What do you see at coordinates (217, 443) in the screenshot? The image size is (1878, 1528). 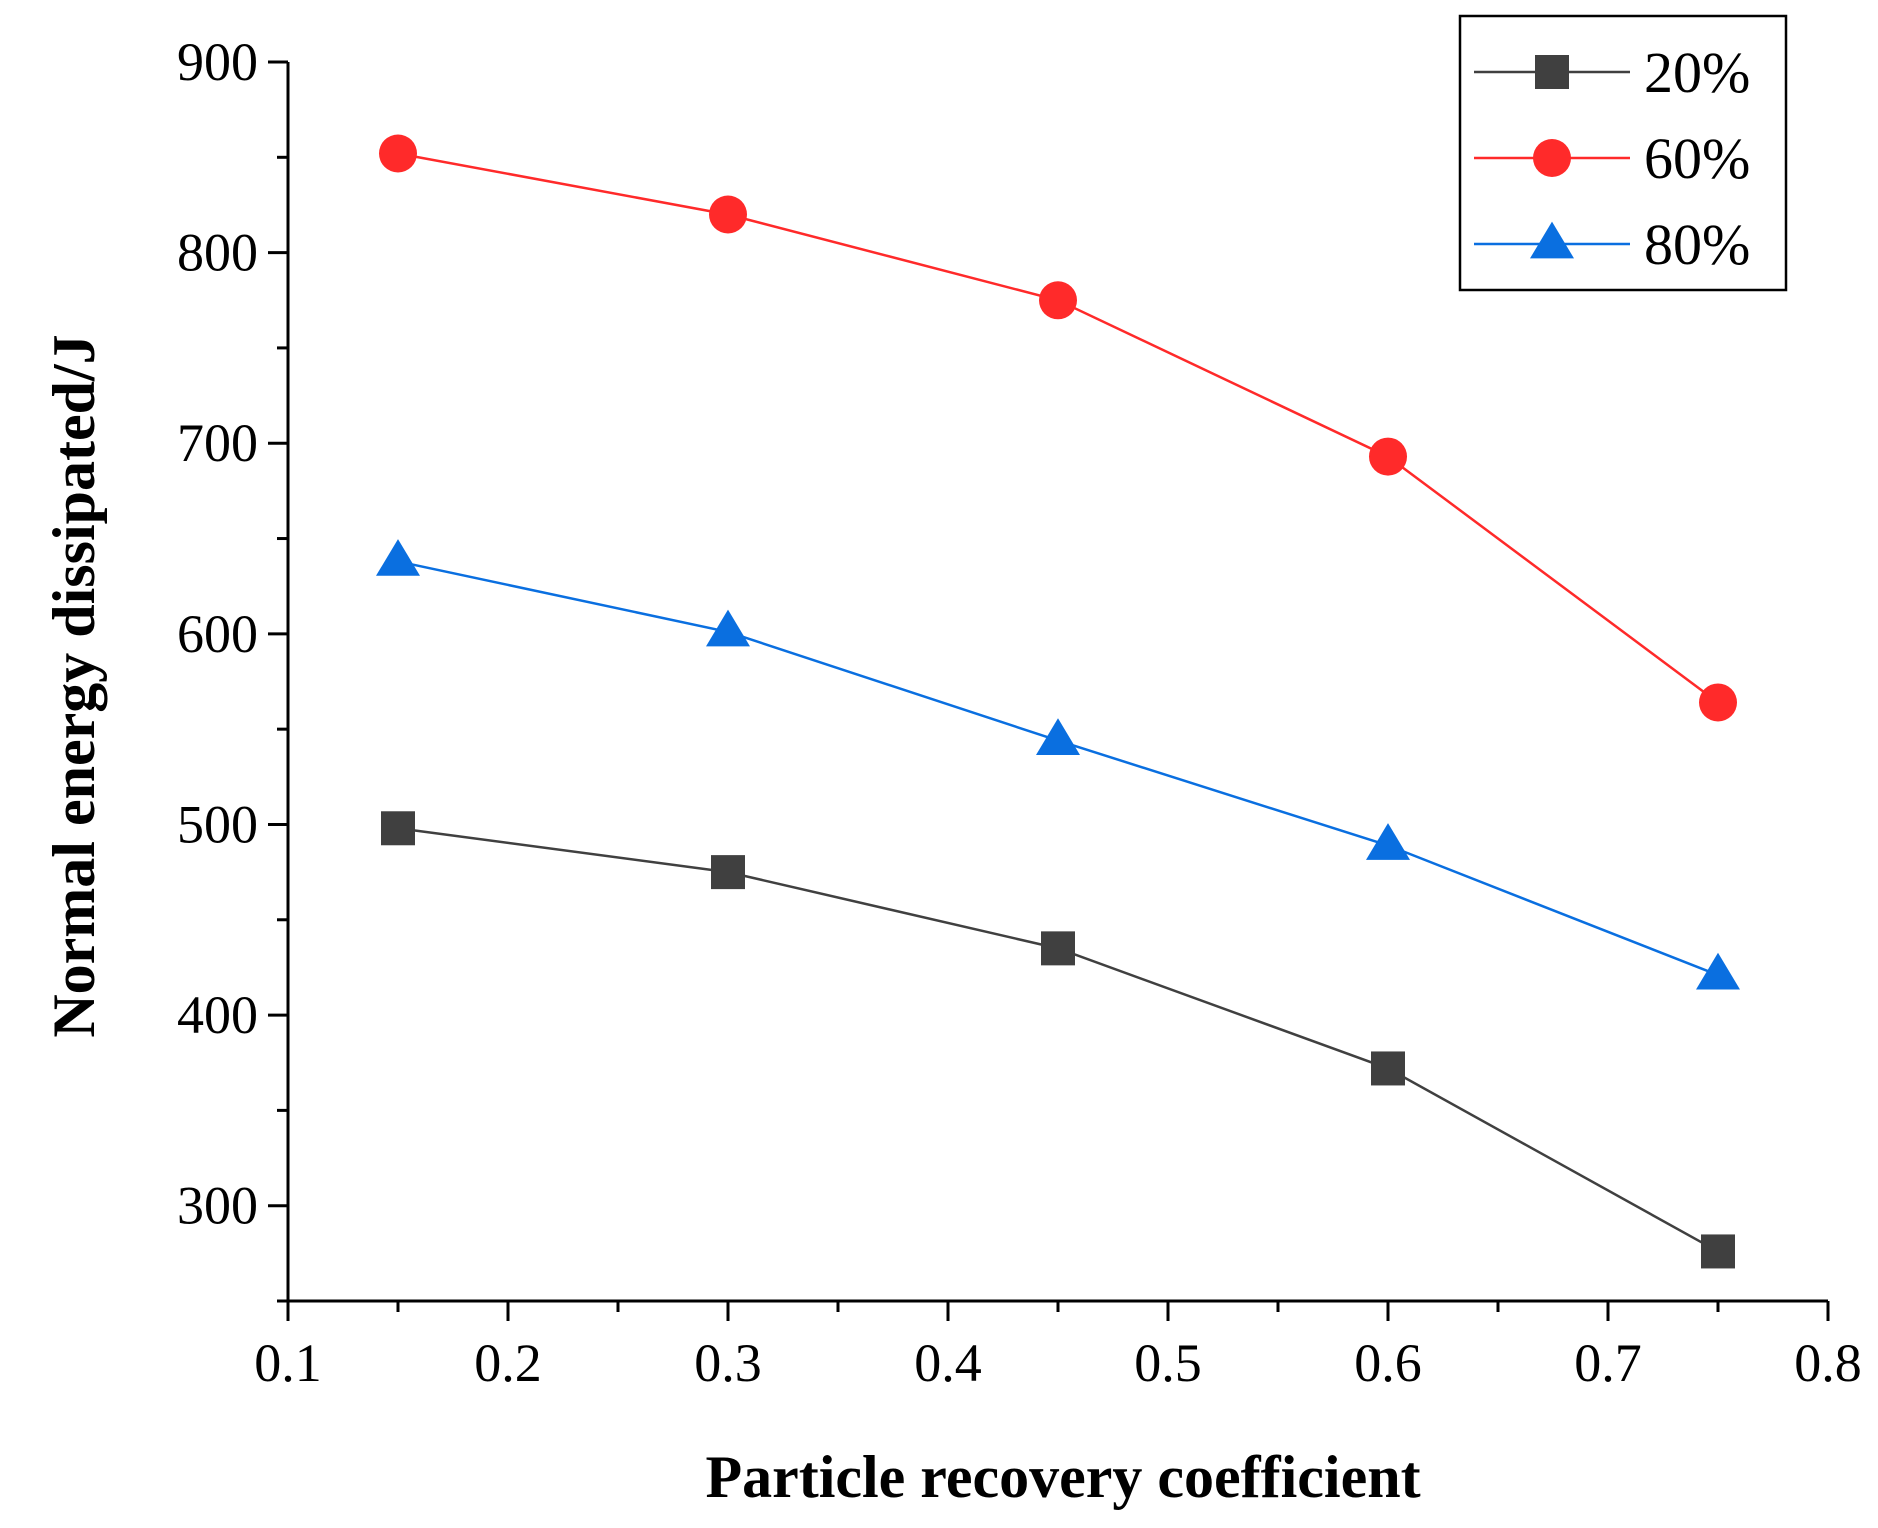 I see `y-tick-label: 700` at bounding box center [217, 443].